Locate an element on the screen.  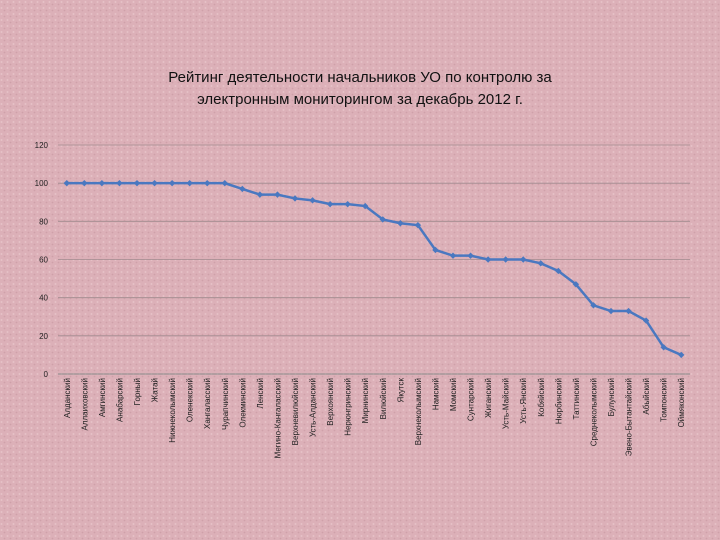
x-tick-label: Анабарский is located at coordinates (119, 400).